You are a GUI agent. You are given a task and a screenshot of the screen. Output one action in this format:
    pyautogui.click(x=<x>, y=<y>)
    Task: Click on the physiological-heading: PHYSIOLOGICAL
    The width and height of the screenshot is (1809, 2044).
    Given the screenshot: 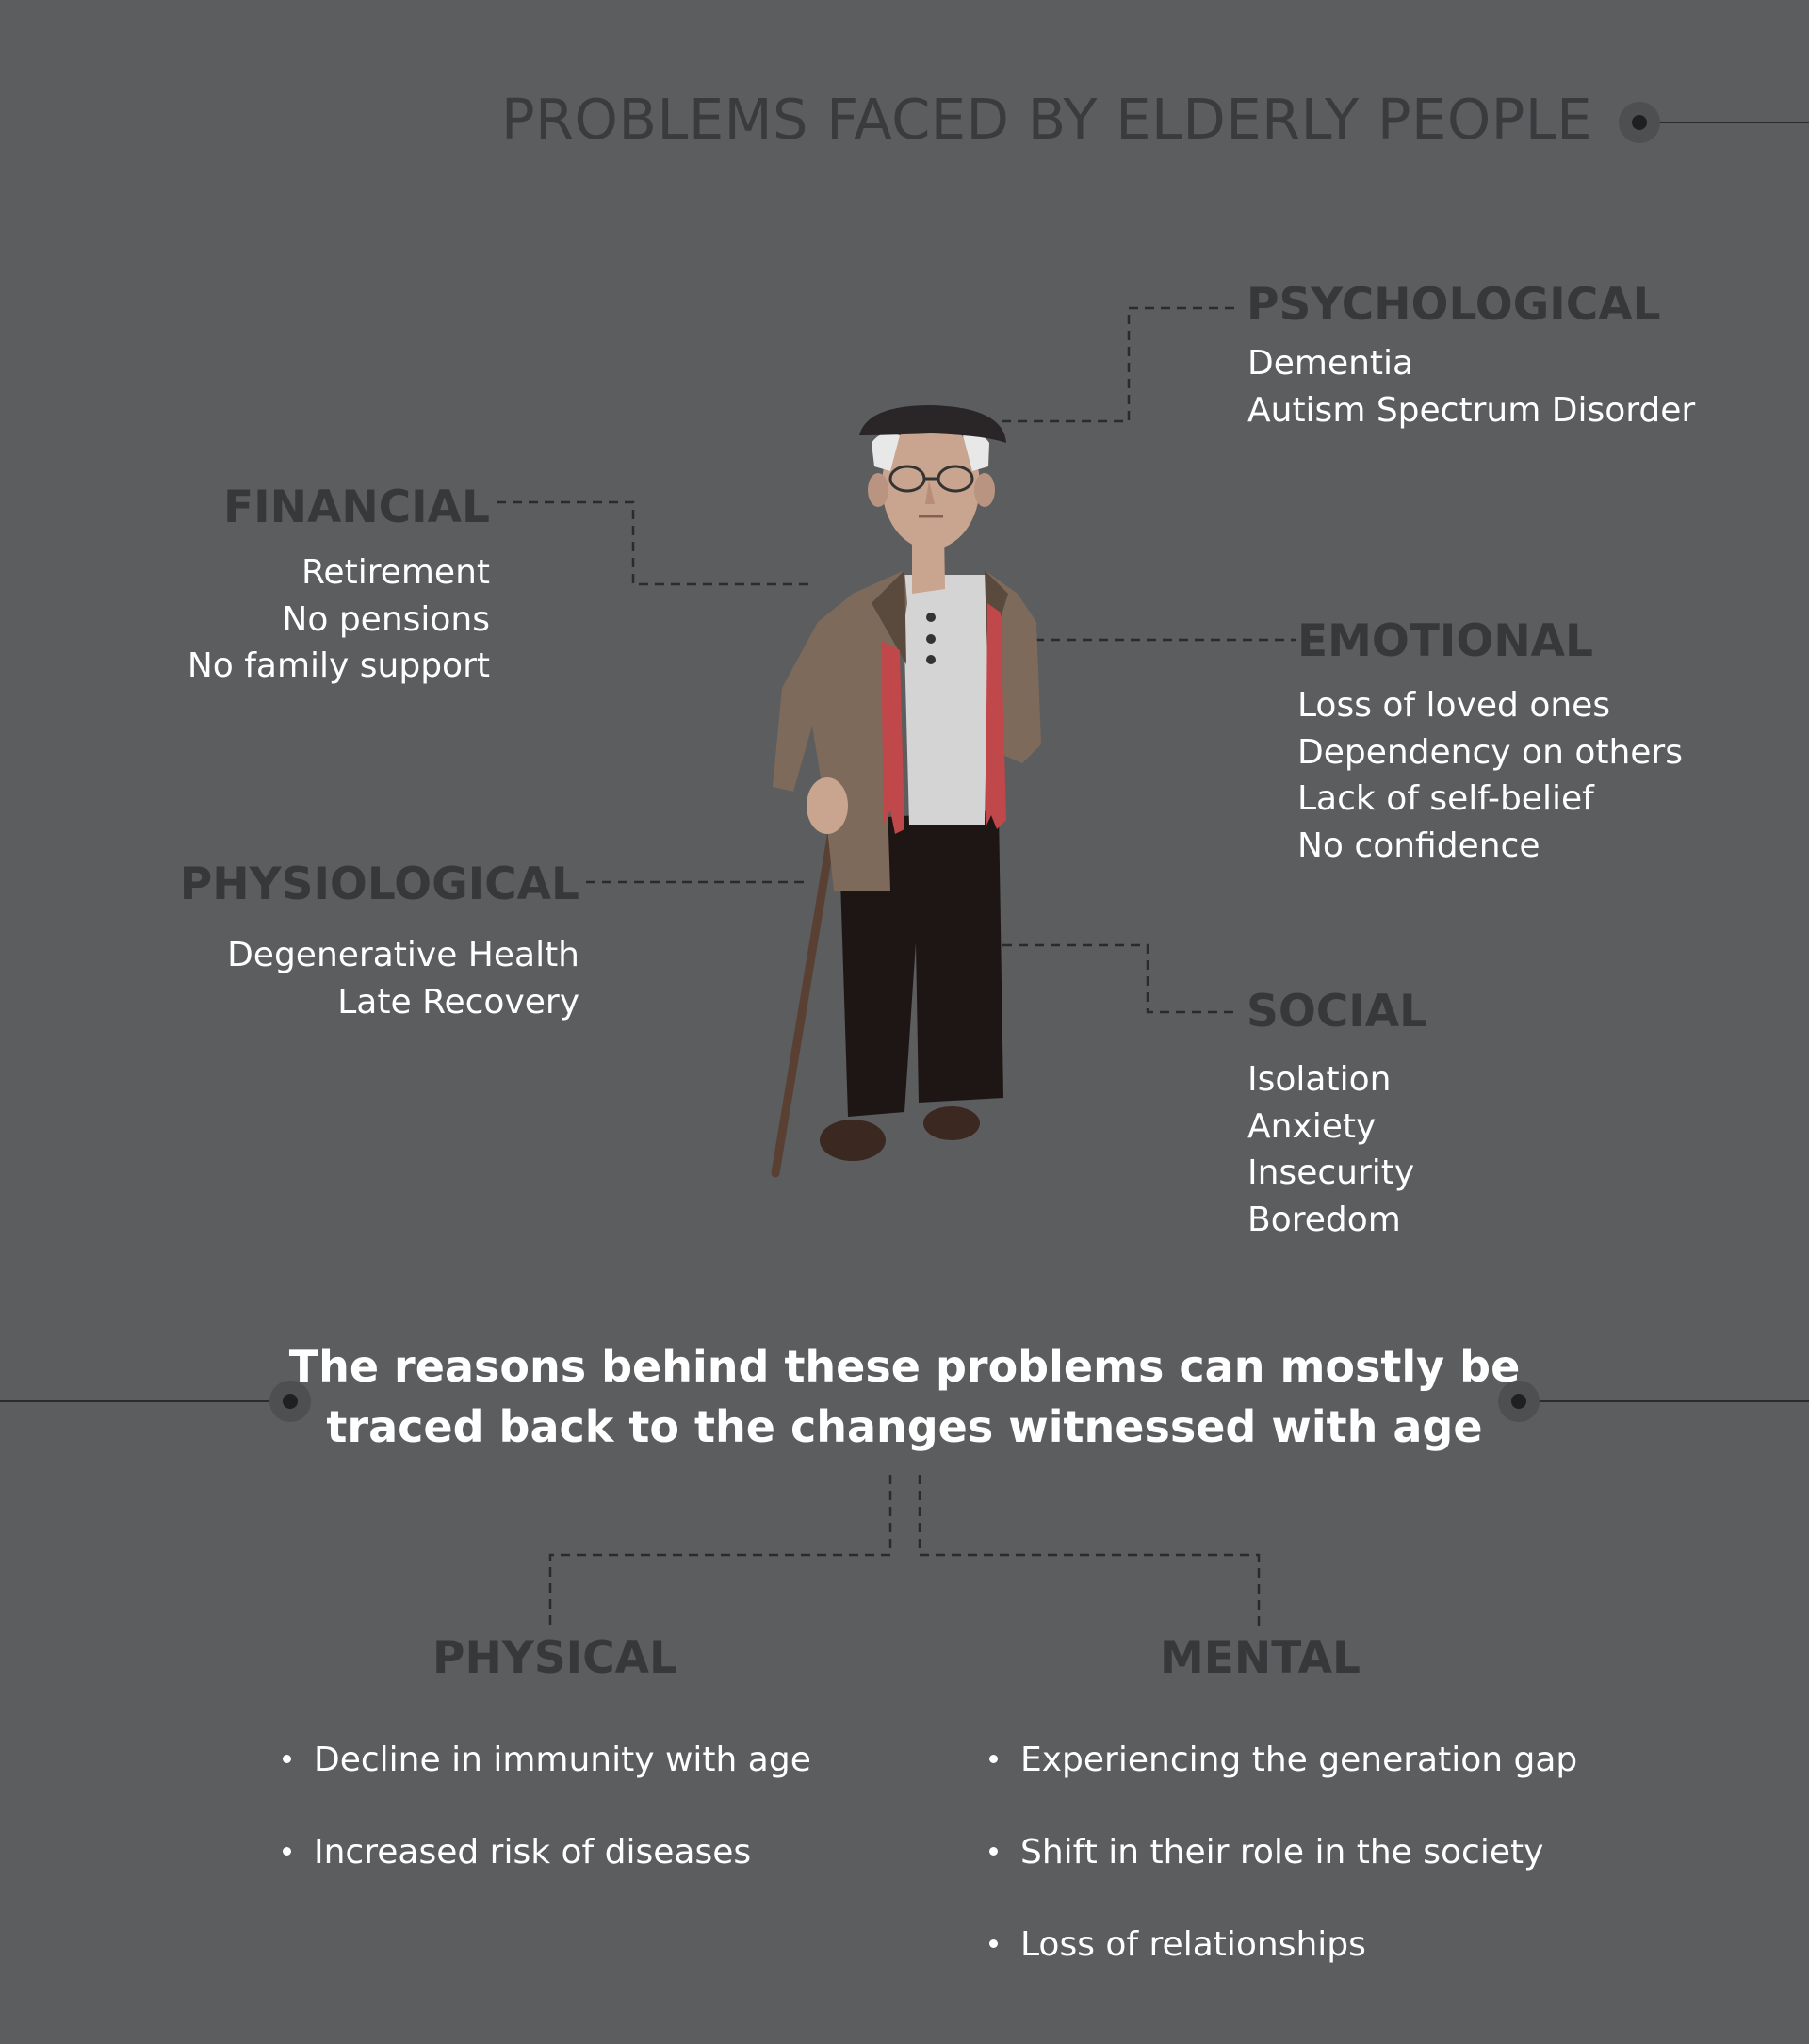 What is the action you would take?
    pyautogui.click(x=379, y=884)
    